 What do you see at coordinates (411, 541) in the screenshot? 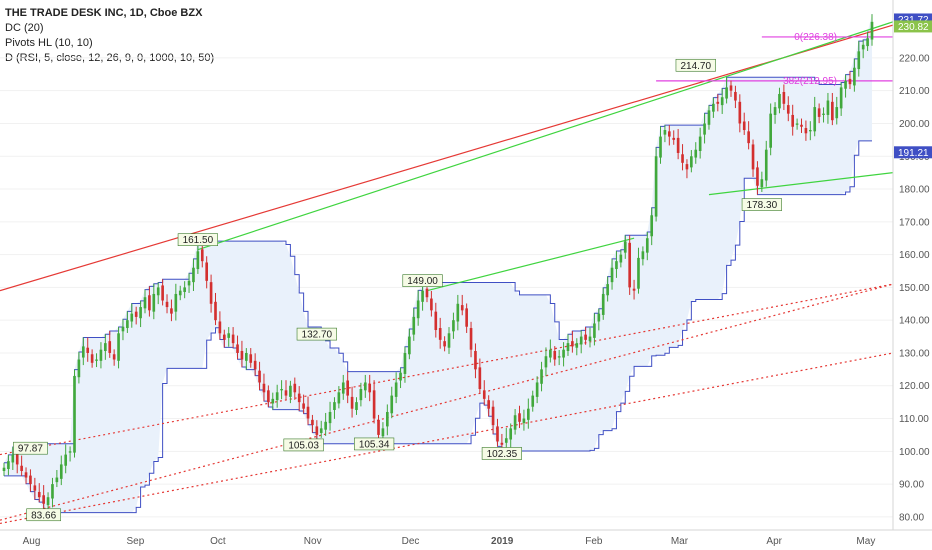
I see `x-tick-label: Dec` at bounding box center [411, 541].